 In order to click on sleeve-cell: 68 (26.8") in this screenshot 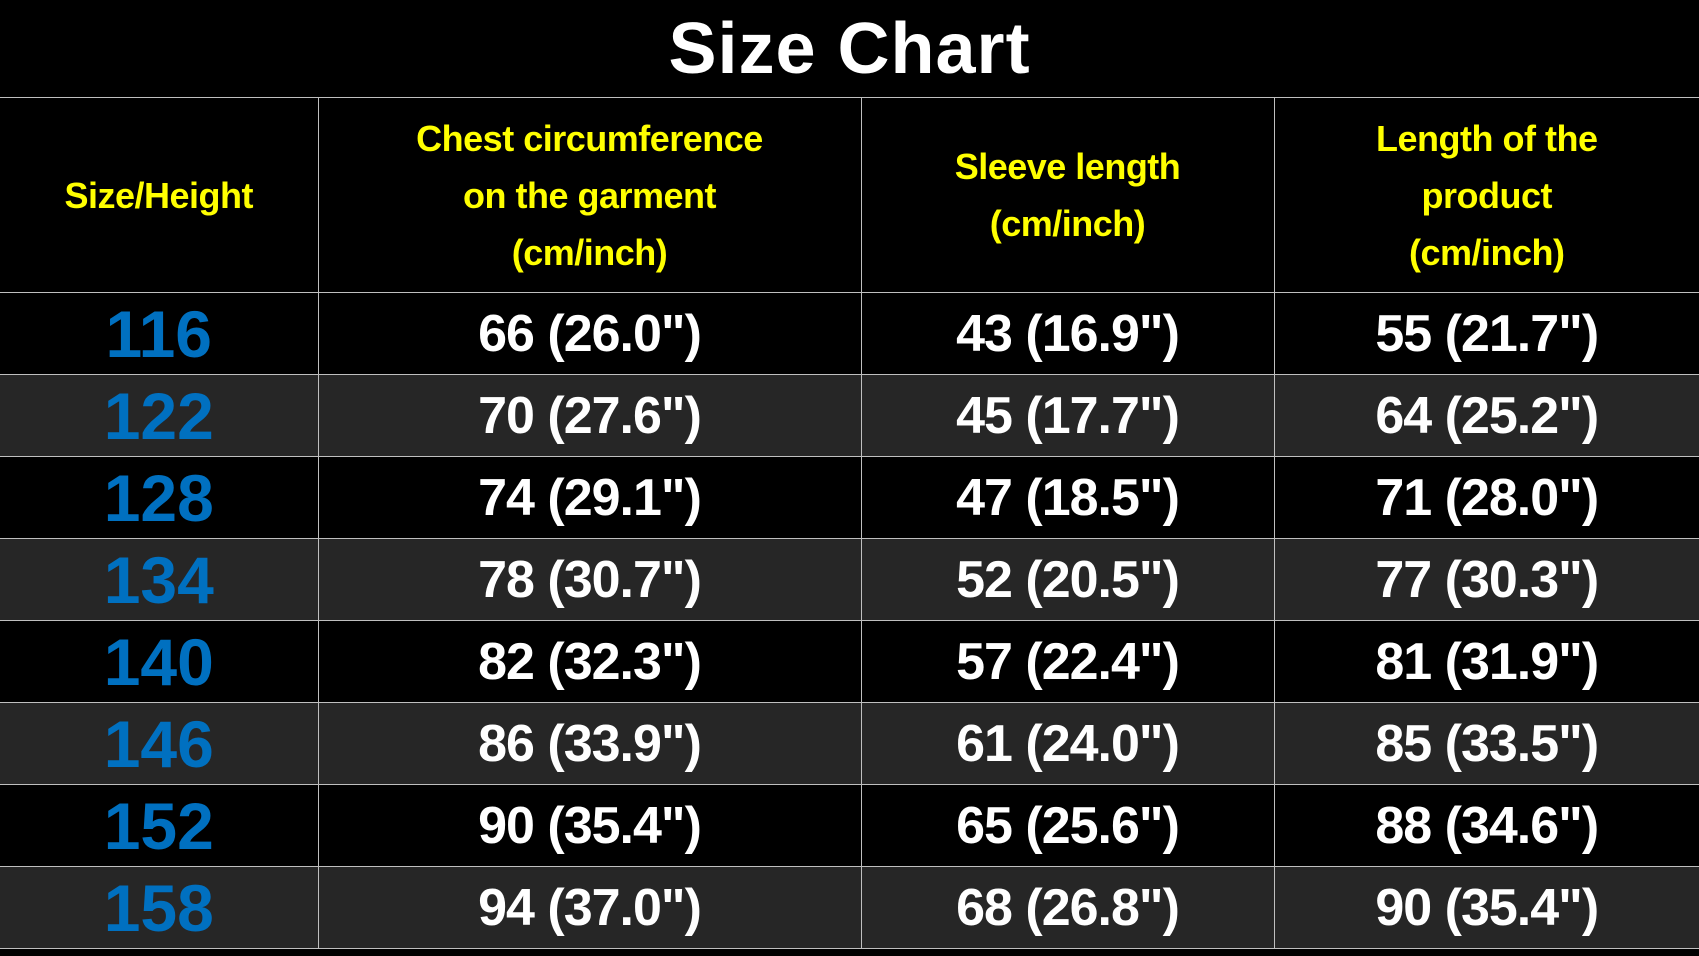, I will do `click(1067, 907)`.